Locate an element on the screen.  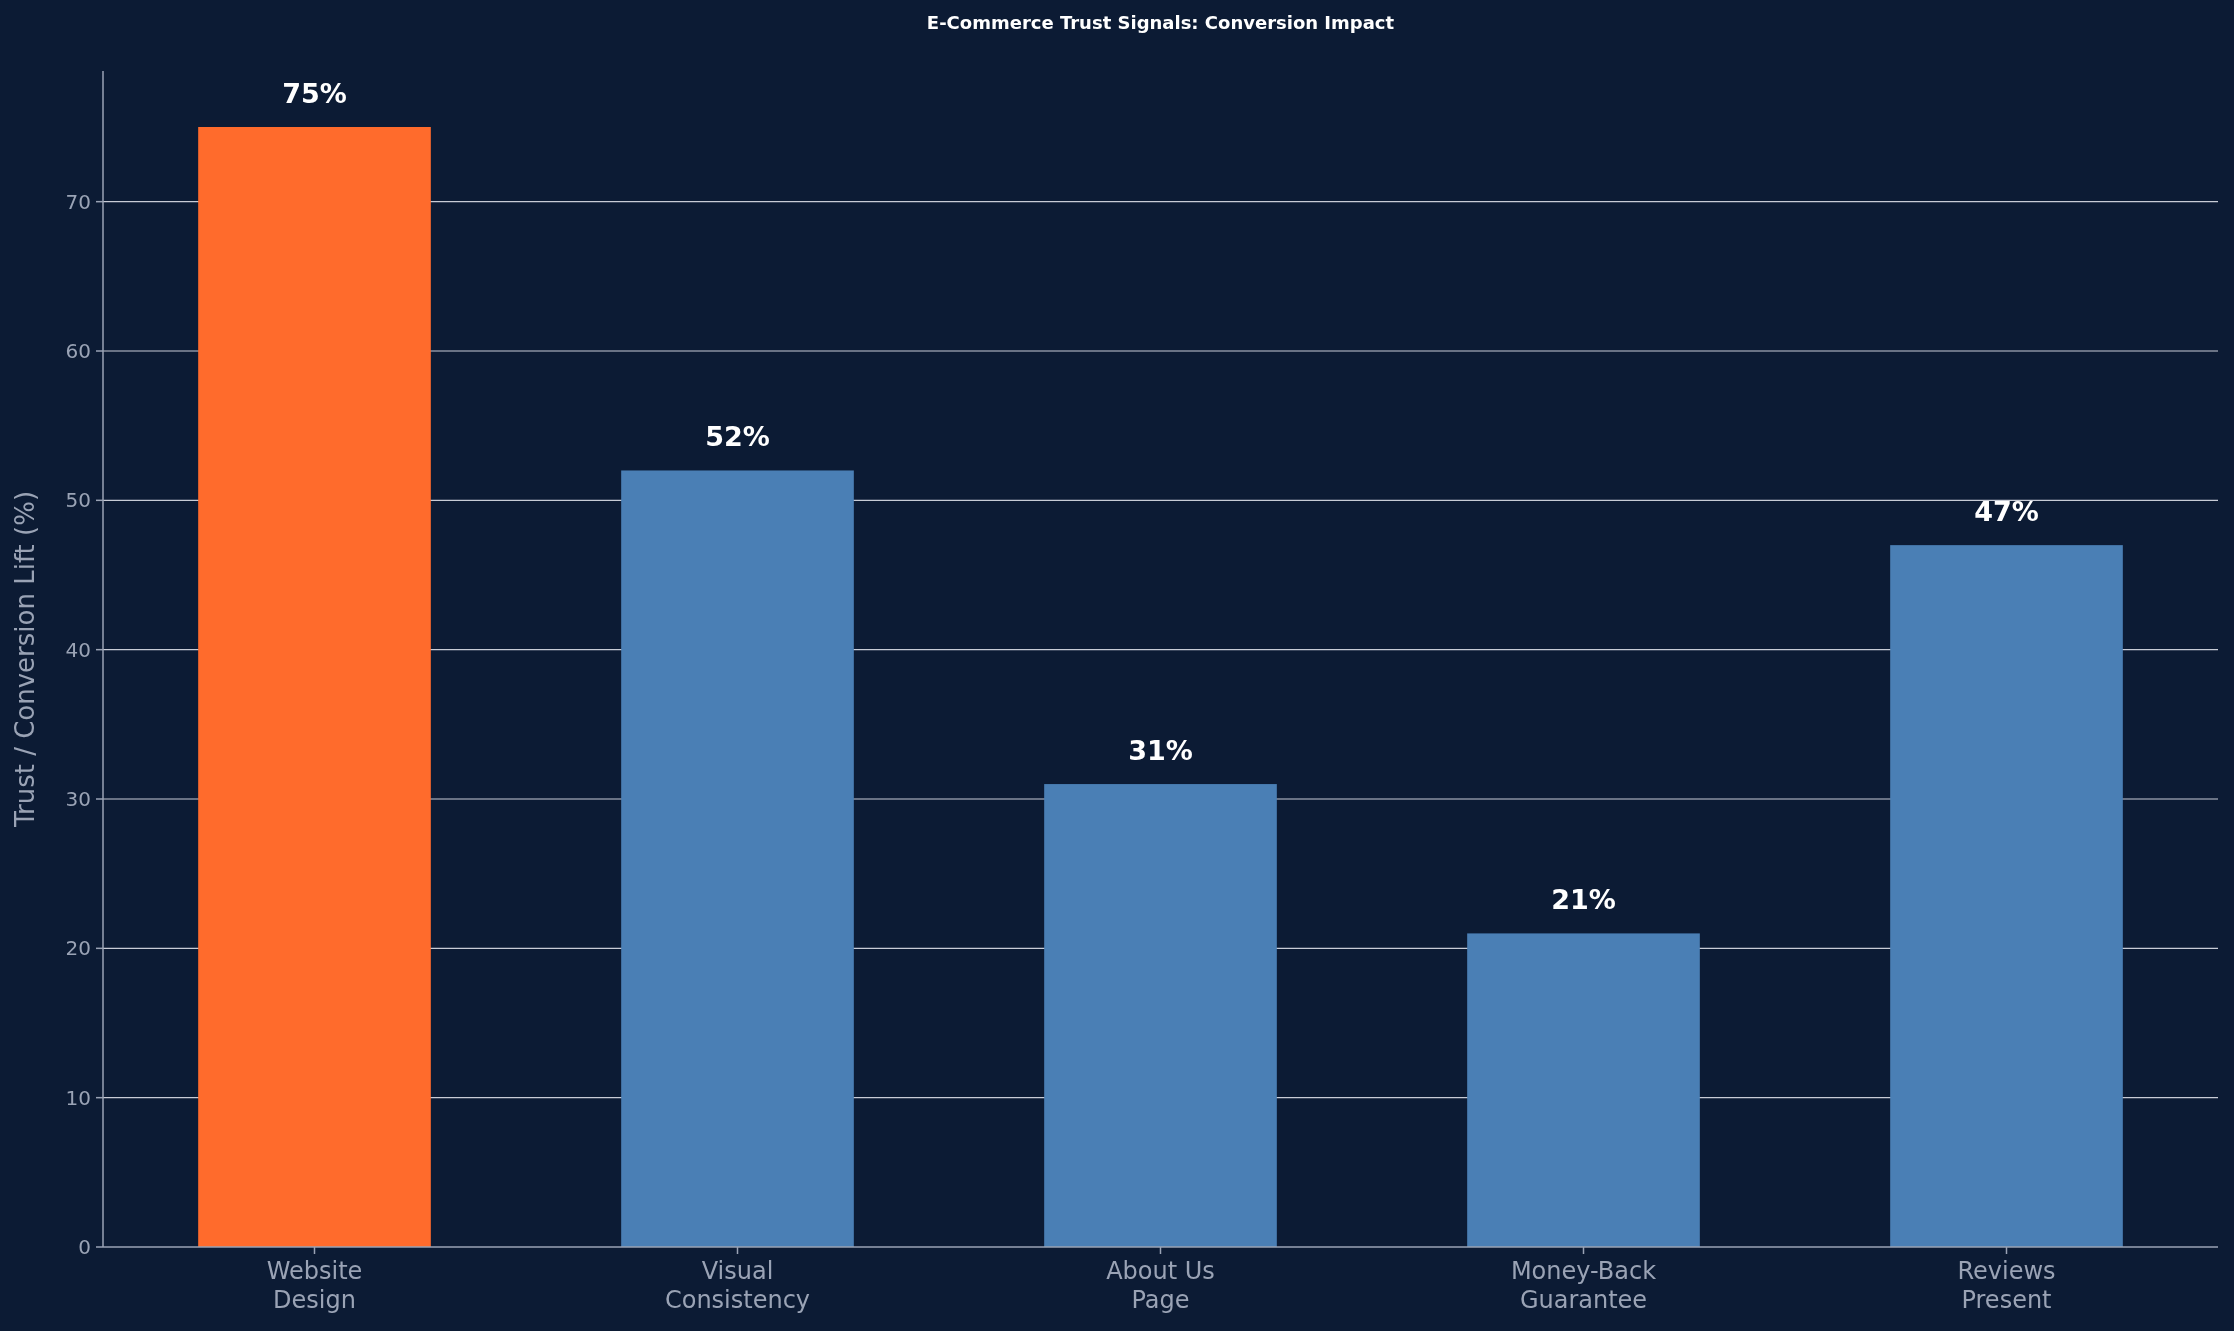
y-tick-label: 10 is located at coordinates (78, 1097).